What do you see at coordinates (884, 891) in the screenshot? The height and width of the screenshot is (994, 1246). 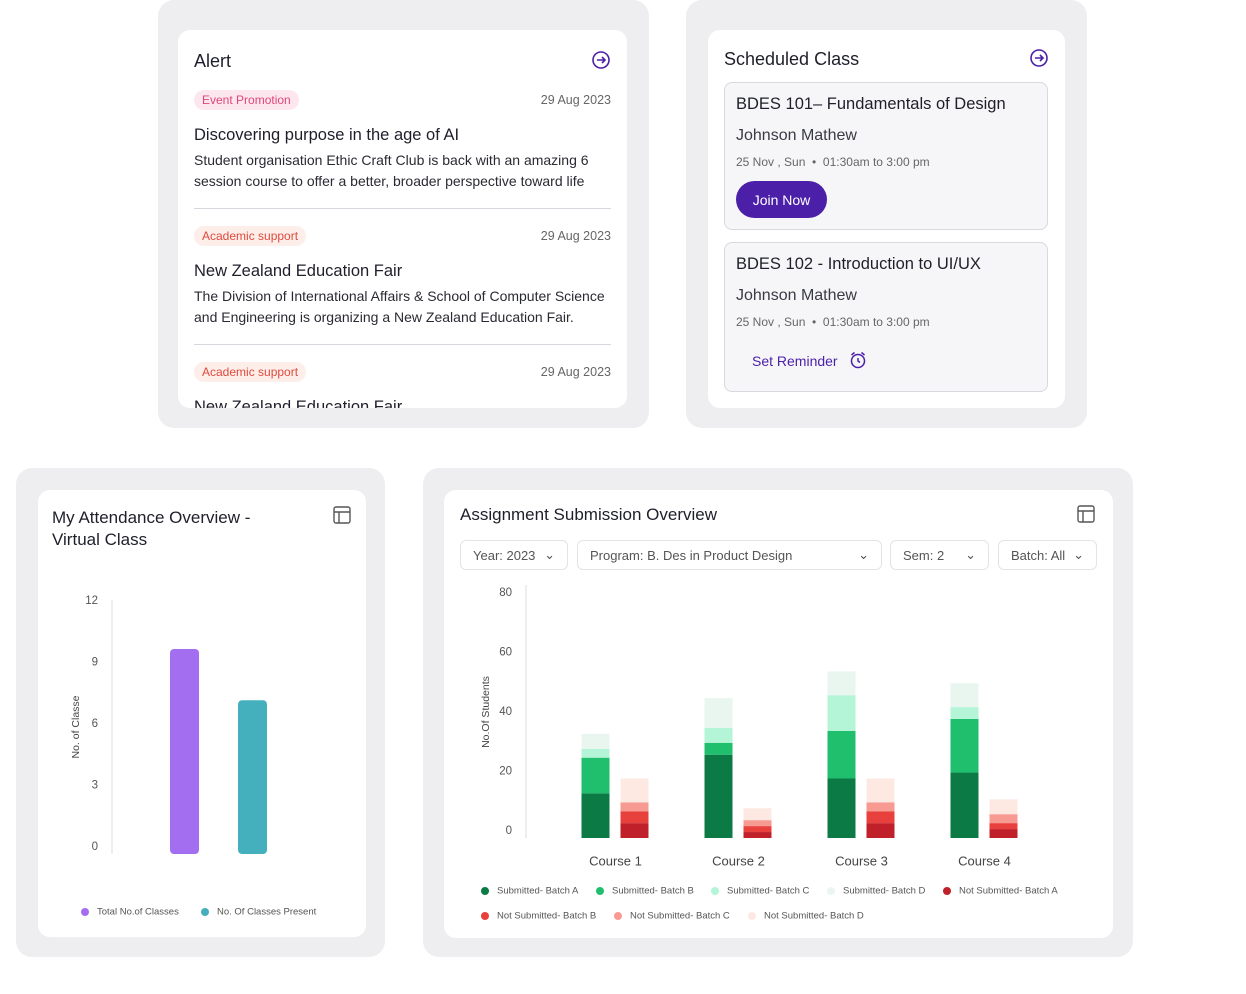 I see `legend-label: Submitted- Batch D` at bounding box center [884, 891].